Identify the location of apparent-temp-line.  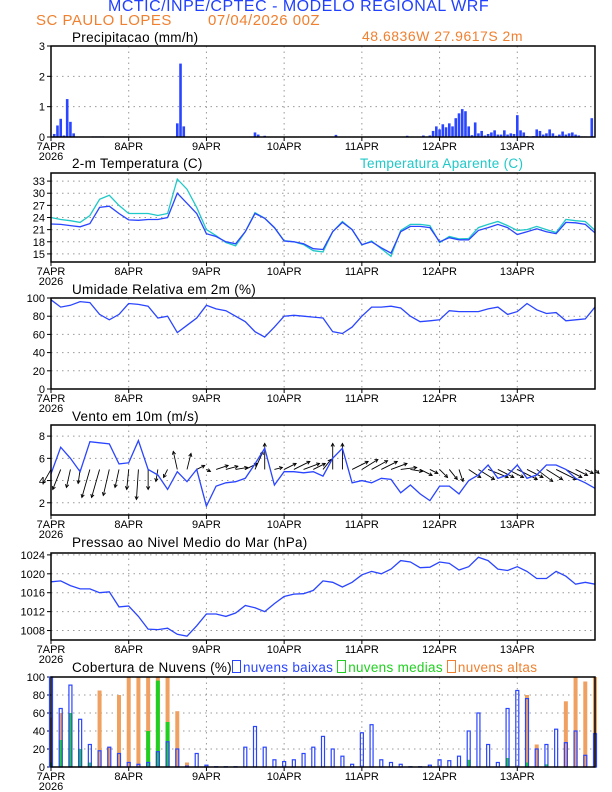
(323, 217).